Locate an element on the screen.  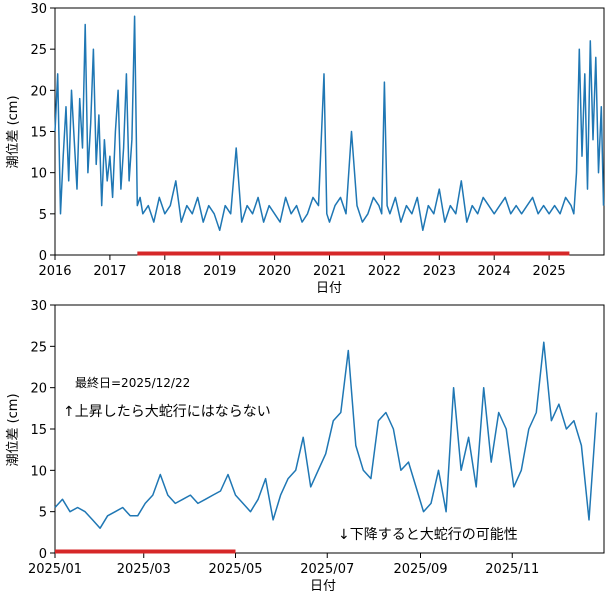
top-x-tick-label: 2016 is located at coordinates (54, 271).